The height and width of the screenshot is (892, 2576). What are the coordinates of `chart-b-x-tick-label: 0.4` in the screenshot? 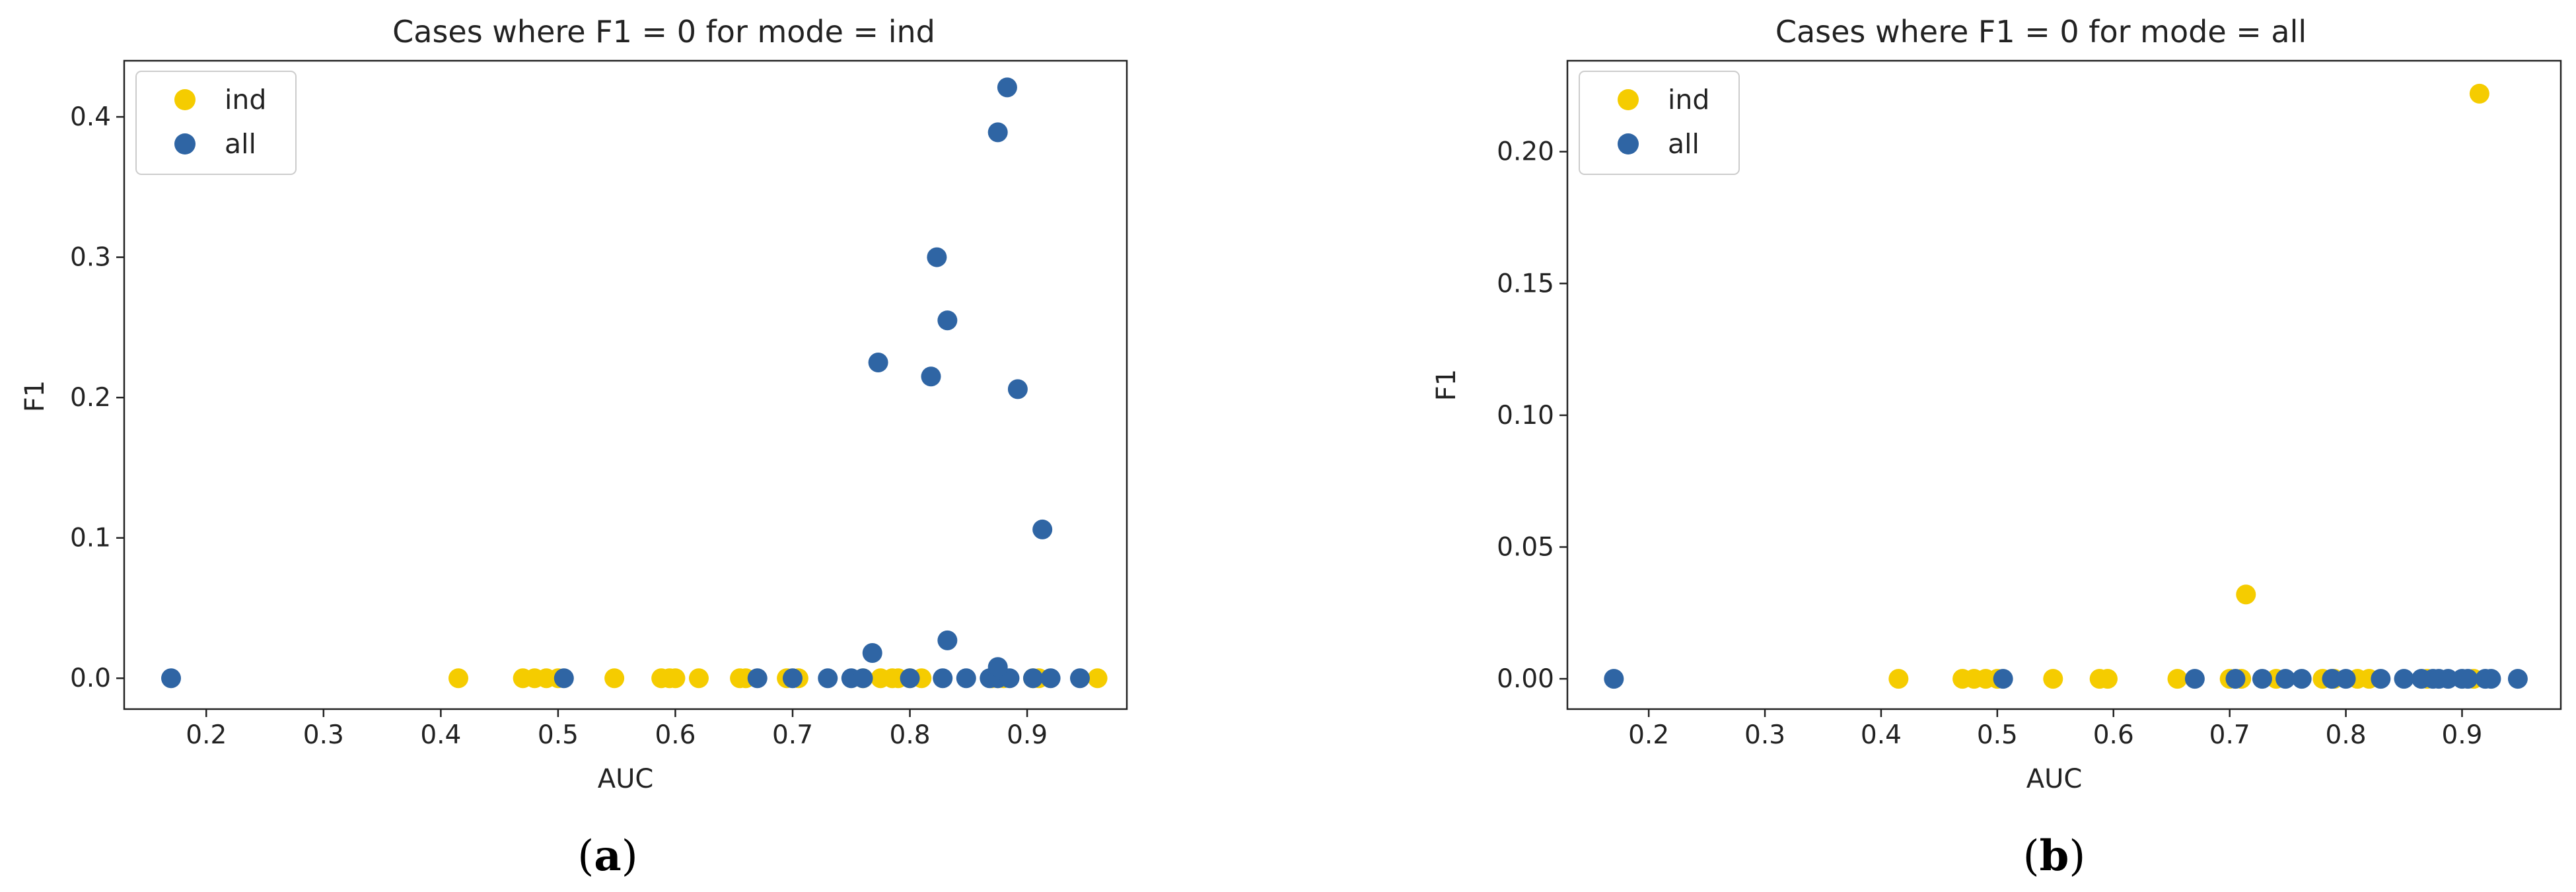 It's located at (1881, 735).